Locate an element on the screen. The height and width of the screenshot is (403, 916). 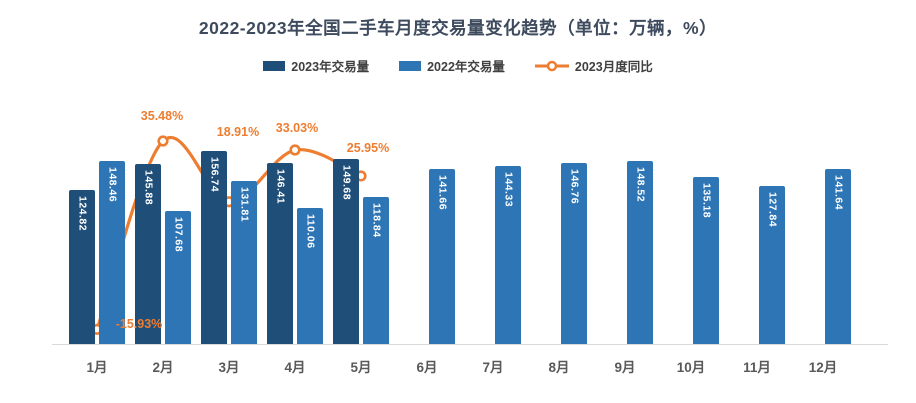
bar-value-label: 124.82 is located at coordinates (82, 214).